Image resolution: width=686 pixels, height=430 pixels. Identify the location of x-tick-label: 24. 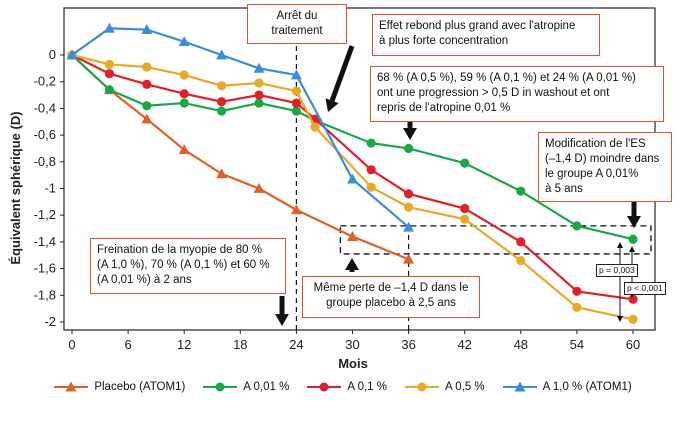
(296, 344).